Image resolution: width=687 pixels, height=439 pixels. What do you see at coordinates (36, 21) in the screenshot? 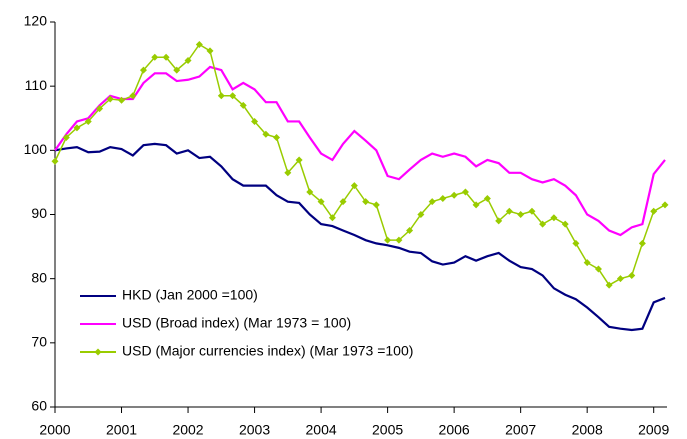
I see `y-tick-label: 120` at bounding box center [36, 21].